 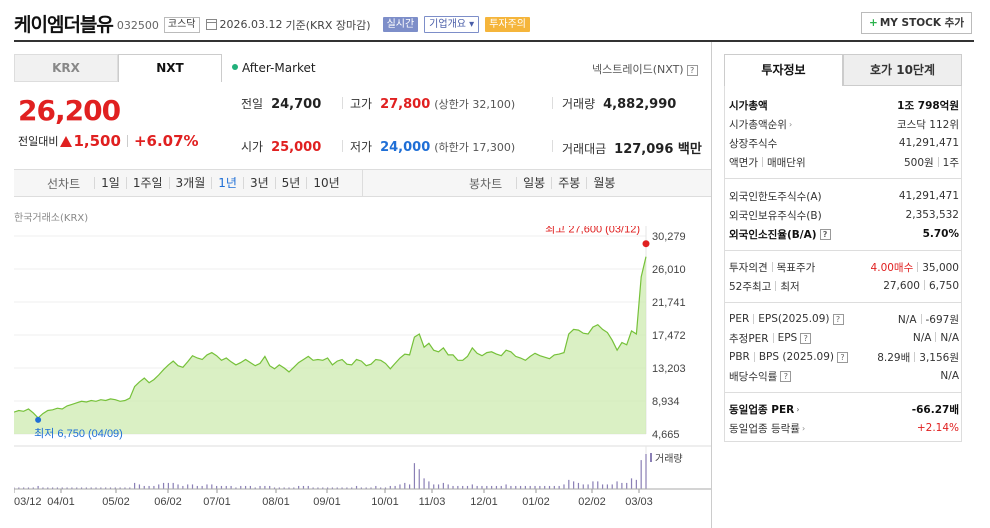 What do you see at coordinates (385, 502) in the screenshot?
I see `x-tick-label: 10/01` at bounding box center [385, 502].